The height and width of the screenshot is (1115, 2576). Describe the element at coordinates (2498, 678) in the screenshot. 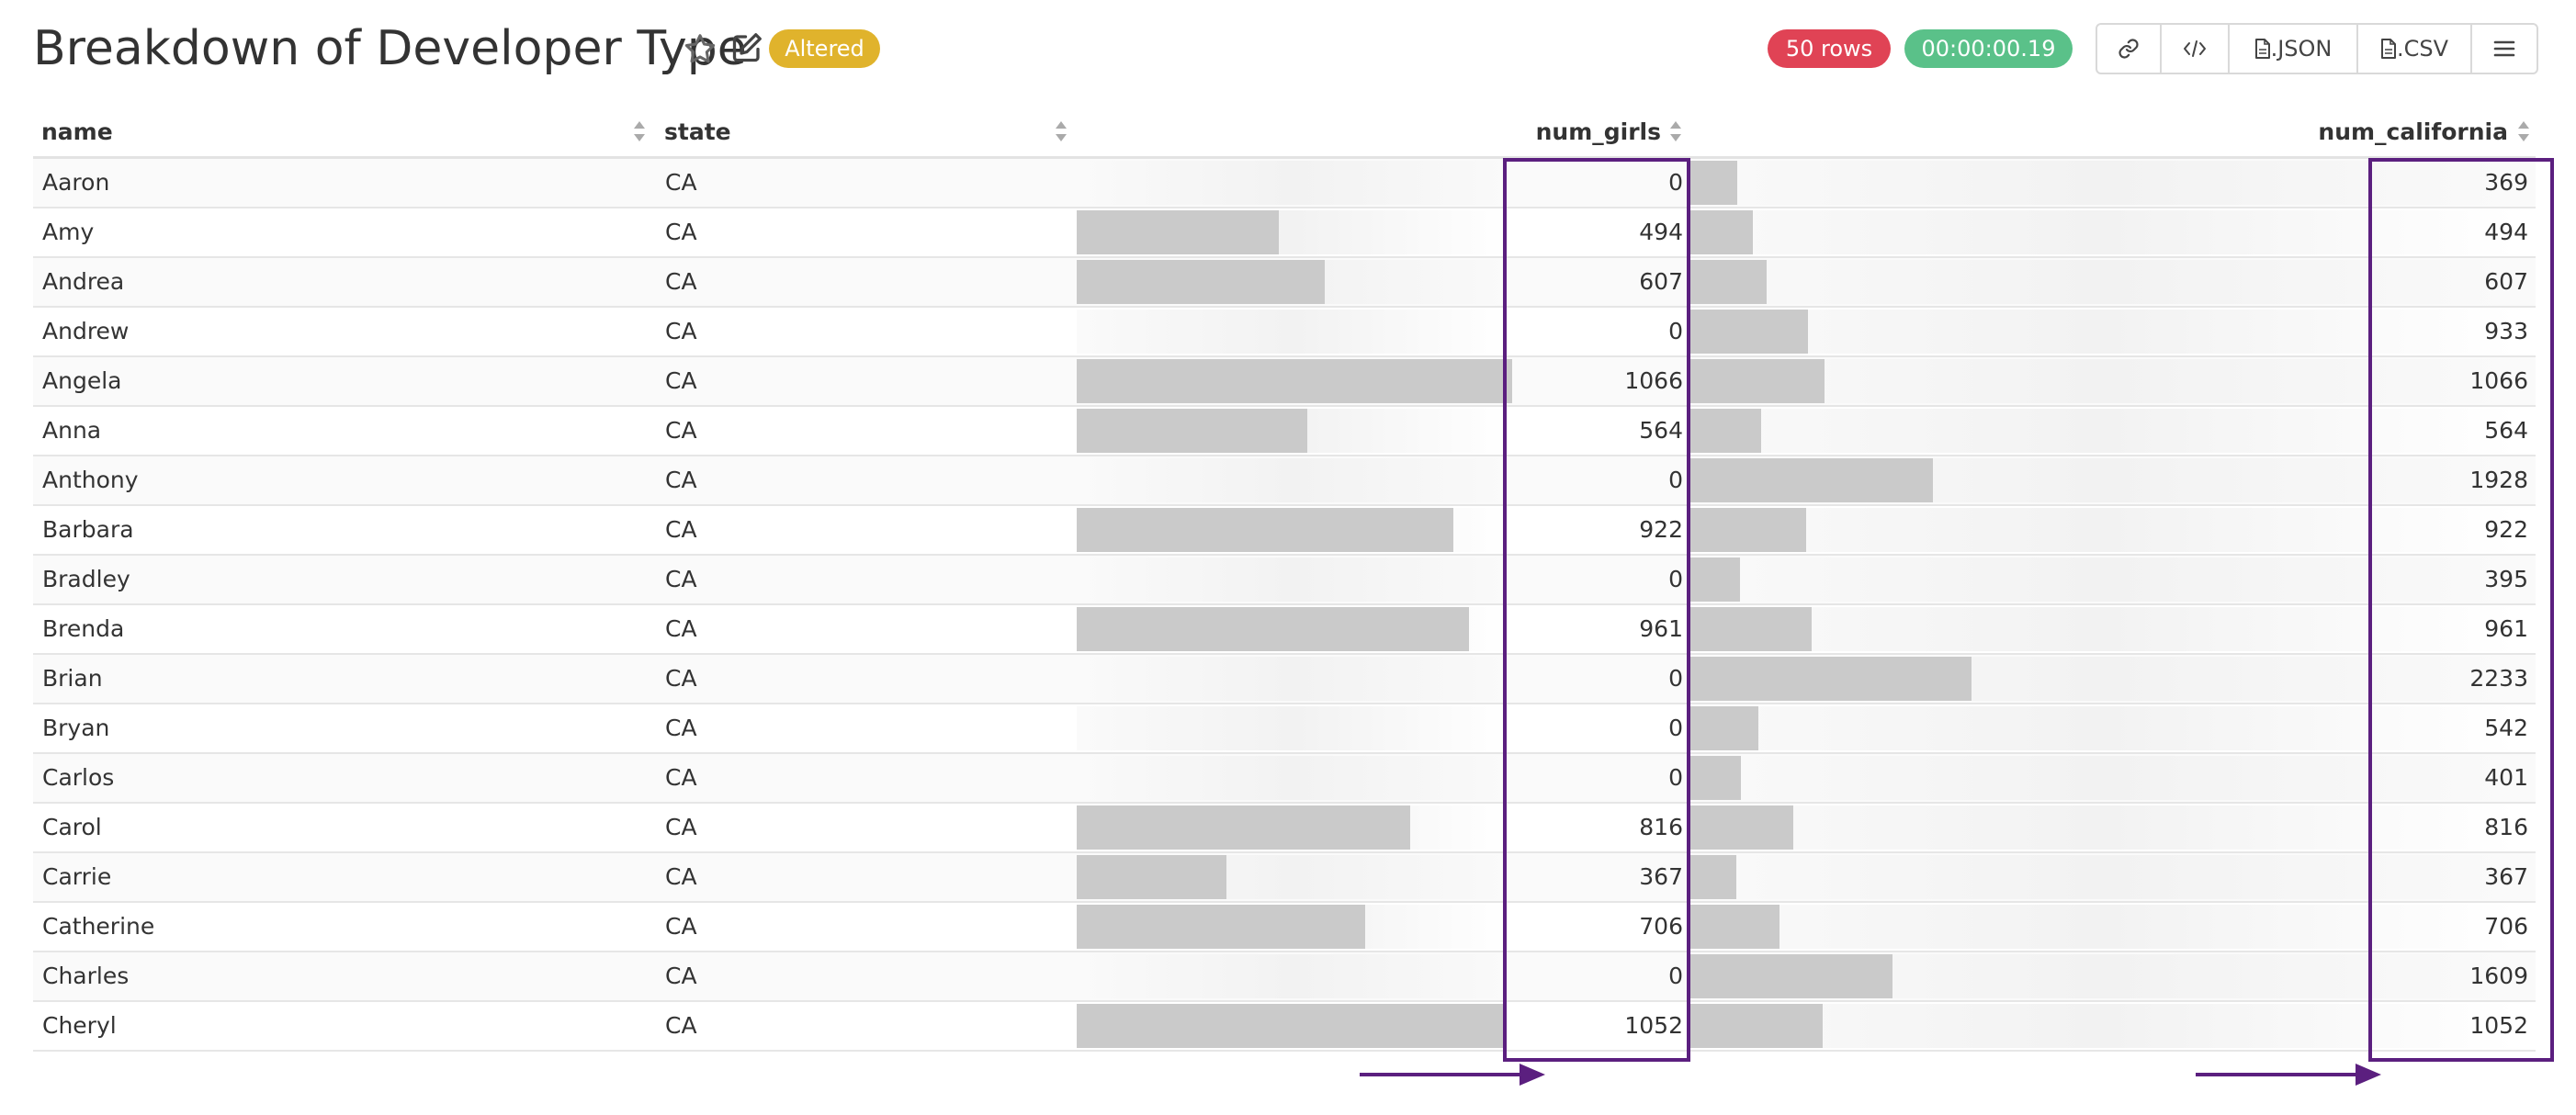

I see `cell-num-california: 2233` at that location.